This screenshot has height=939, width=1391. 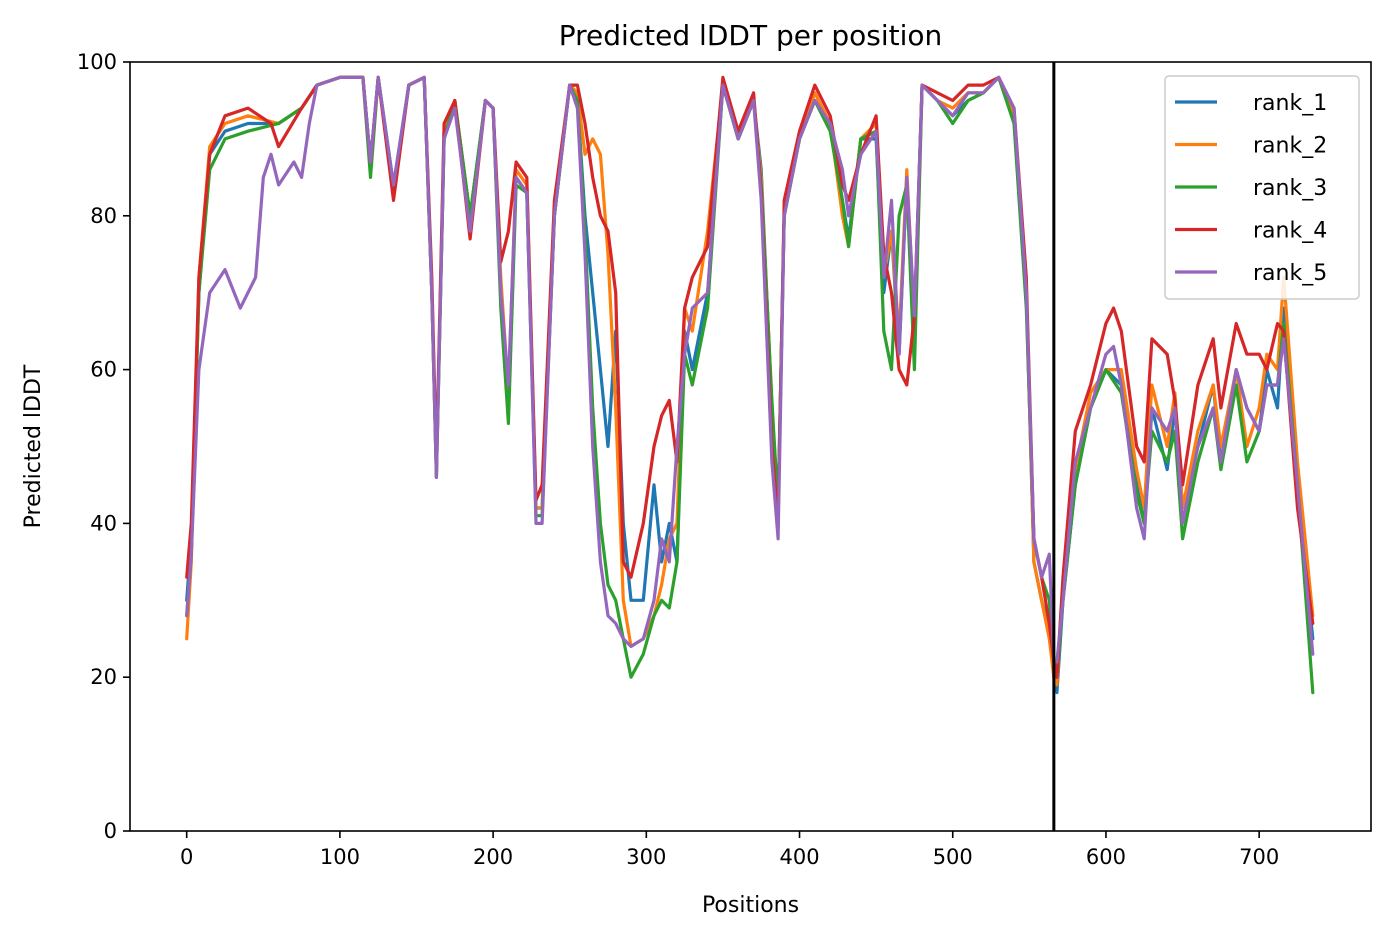 I want to click on y-tick-label: 0, so click(x=110, y=831).